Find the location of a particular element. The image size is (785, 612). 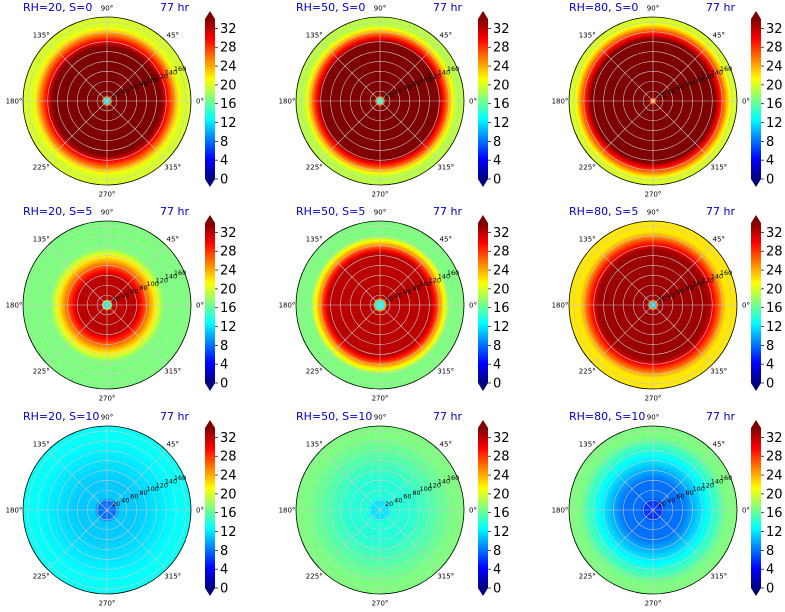

panel-title: RH=50, S=0 is located at coordinates (330, 7).